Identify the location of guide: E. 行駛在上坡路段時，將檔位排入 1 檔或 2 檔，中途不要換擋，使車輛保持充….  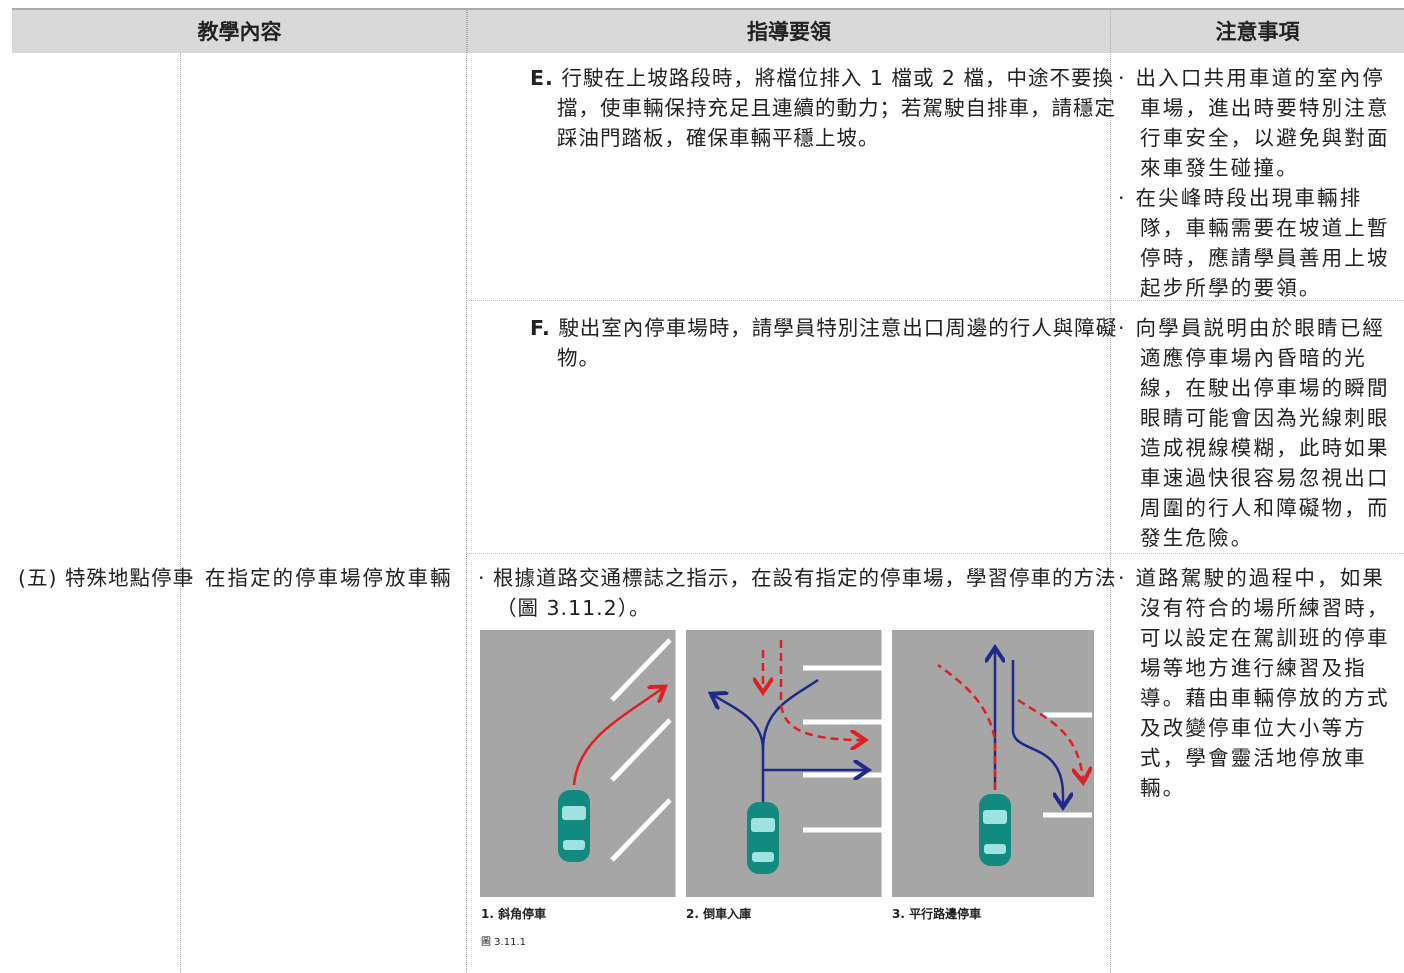
(829, 108).